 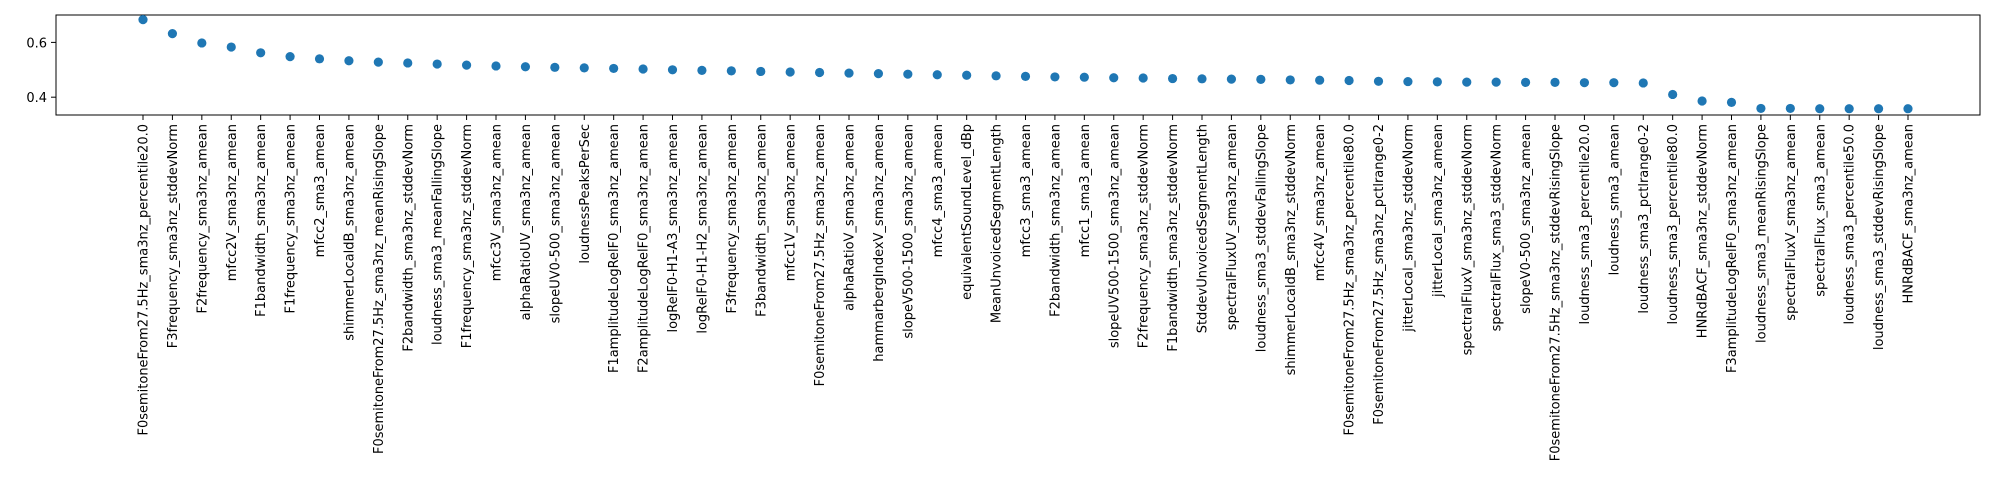 I want to click on x-tick-label: StddevUnvoicedSegmentLength, so click(x=1203, y=228).